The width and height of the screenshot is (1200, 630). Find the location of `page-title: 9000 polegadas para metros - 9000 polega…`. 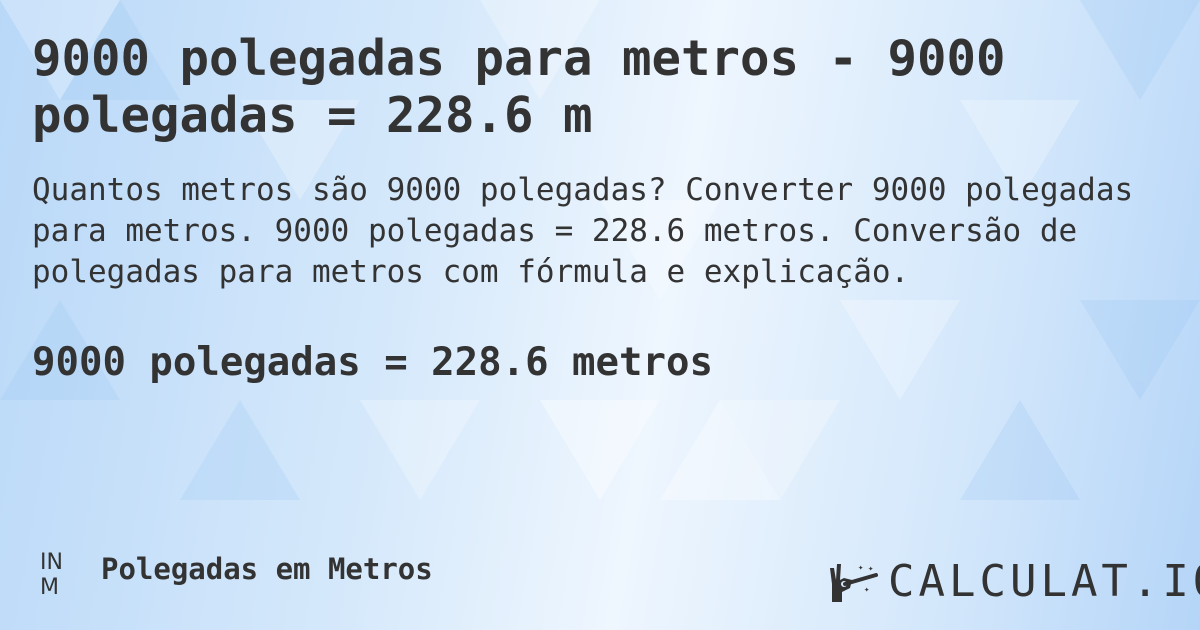

page-title: 9000 polegadas para metros - 9000 polega… is located at coordinates (519, 87).